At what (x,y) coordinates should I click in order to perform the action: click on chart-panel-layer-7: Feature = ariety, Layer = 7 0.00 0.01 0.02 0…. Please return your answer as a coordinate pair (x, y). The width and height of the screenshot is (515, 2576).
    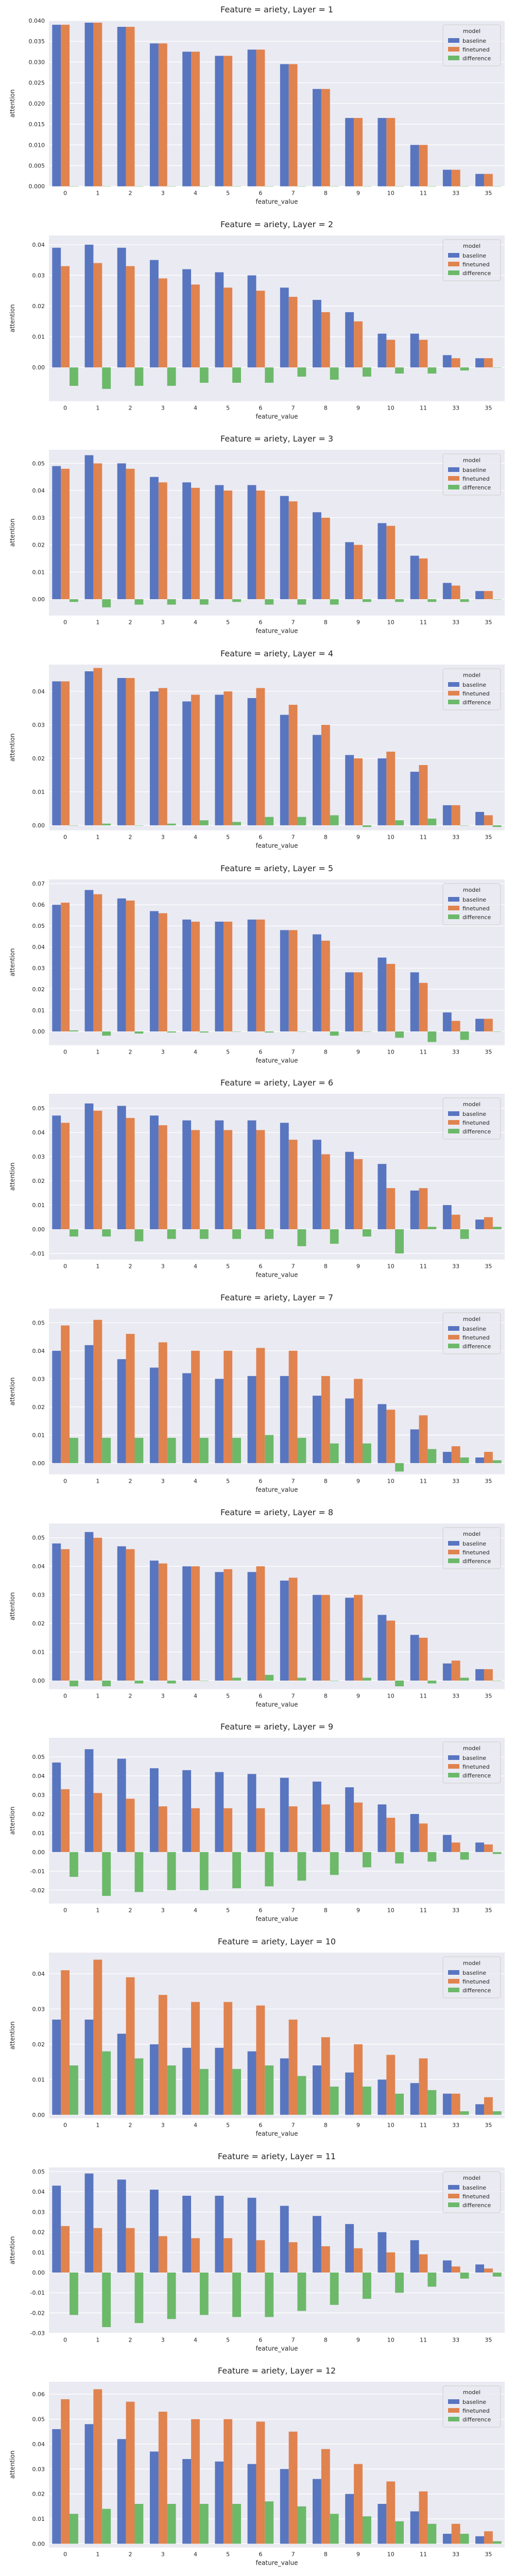
    Looking at the image, I should click on (257, 1394).